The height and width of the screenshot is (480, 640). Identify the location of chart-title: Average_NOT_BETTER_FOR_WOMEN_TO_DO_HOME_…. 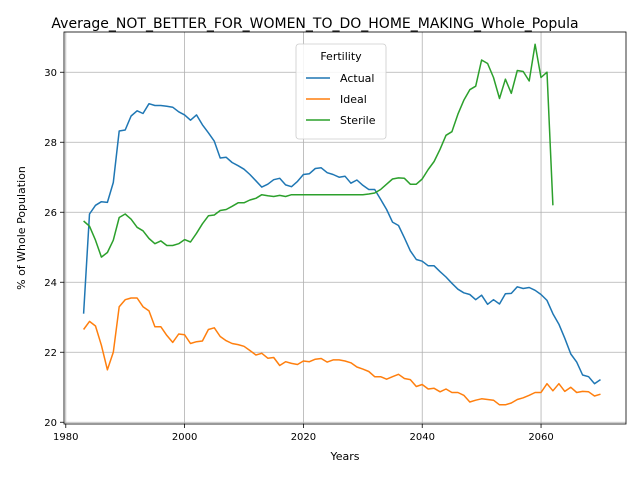
(314, 24).